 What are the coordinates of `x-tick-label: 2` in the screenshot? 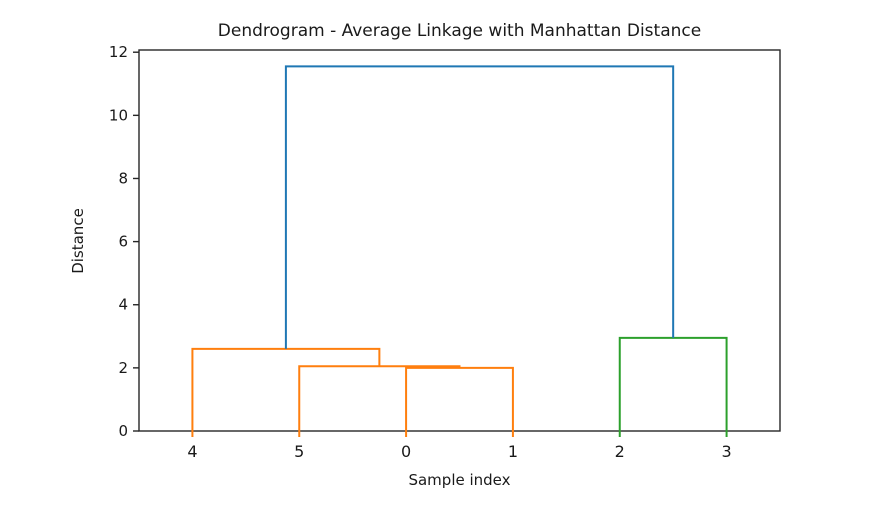 It's located at (620, 451).